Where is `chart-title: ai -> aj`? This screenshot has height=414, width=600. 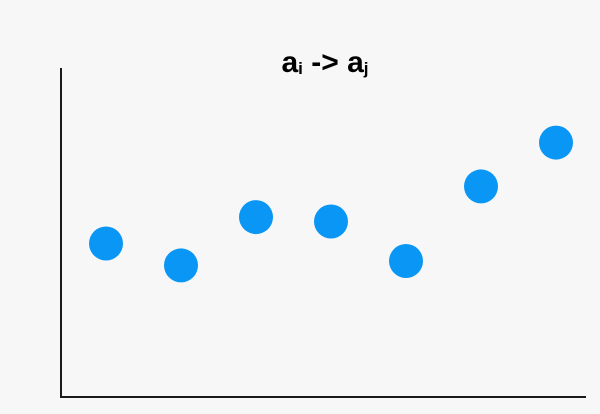 chart-title: ai -> aj is located at coordinates (324, 62).